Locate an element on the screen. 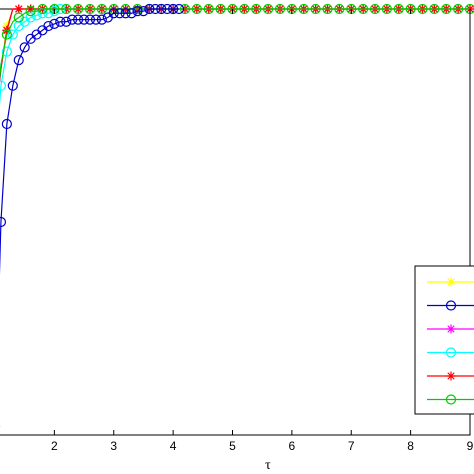 This screenshot has width=474, height=474. legend-box is located at coordinates (444, 340).